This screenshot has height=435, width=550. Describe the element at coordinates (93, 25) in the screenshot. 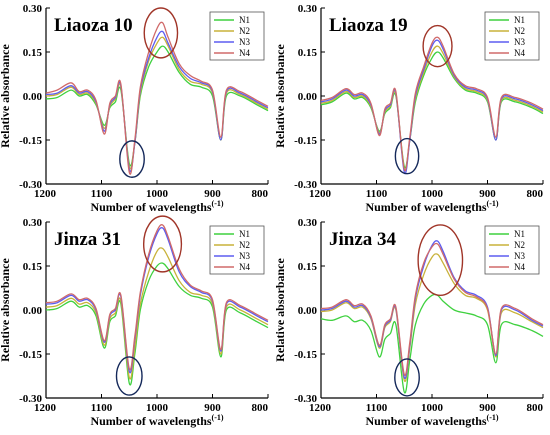

I see `panel-title: Liaoza 10` at that location.